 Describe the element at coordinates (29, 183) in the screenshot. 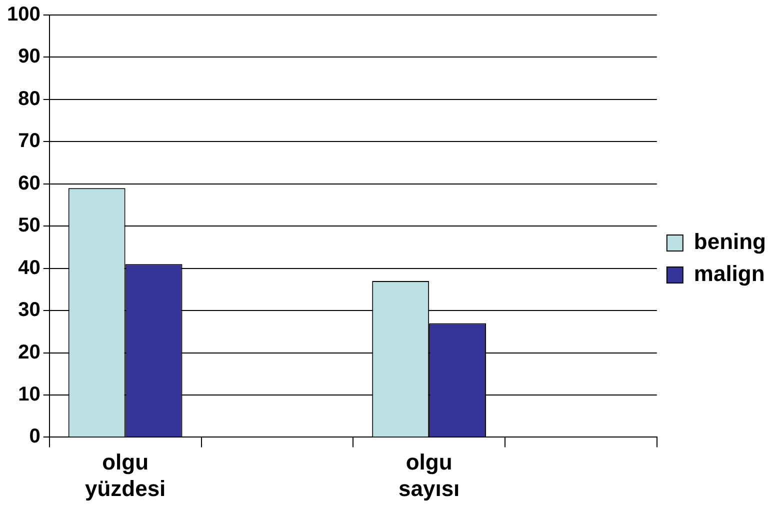

I see `y-tick-label: 60` at that location.